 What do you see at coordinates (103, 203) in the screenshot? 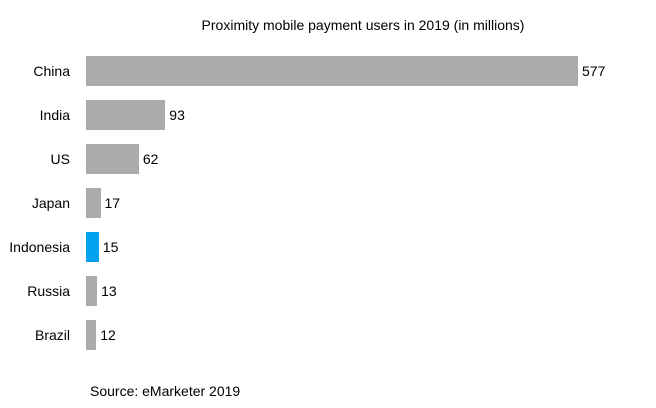
I see `bar-cell: 17` at bounding box center [103, 203].